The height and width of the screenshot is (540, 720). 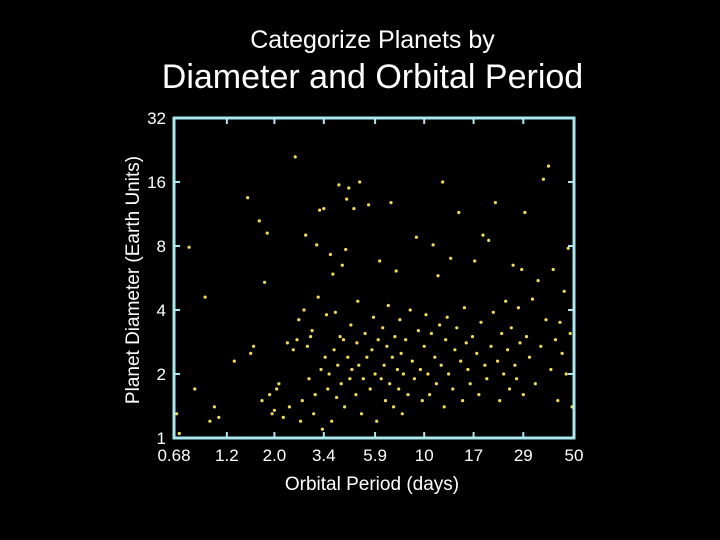 What do you see at coordinates (574, 455) in the screenshot?
I see `x-tick-label: 50` at bounding box center [574, 455].